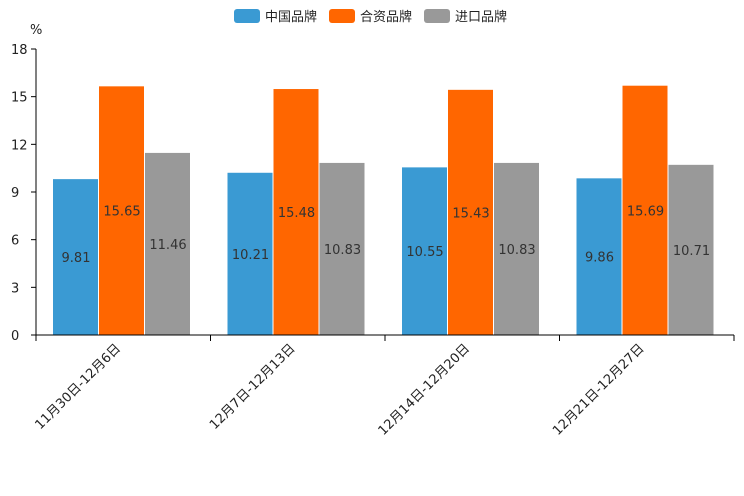 The width and height of the screenshot is (744, 496). Describe the element at coordinates (24, 193) in the screenshot. I see `y-axis: 0 3 6 9 12 15 18` at that location.